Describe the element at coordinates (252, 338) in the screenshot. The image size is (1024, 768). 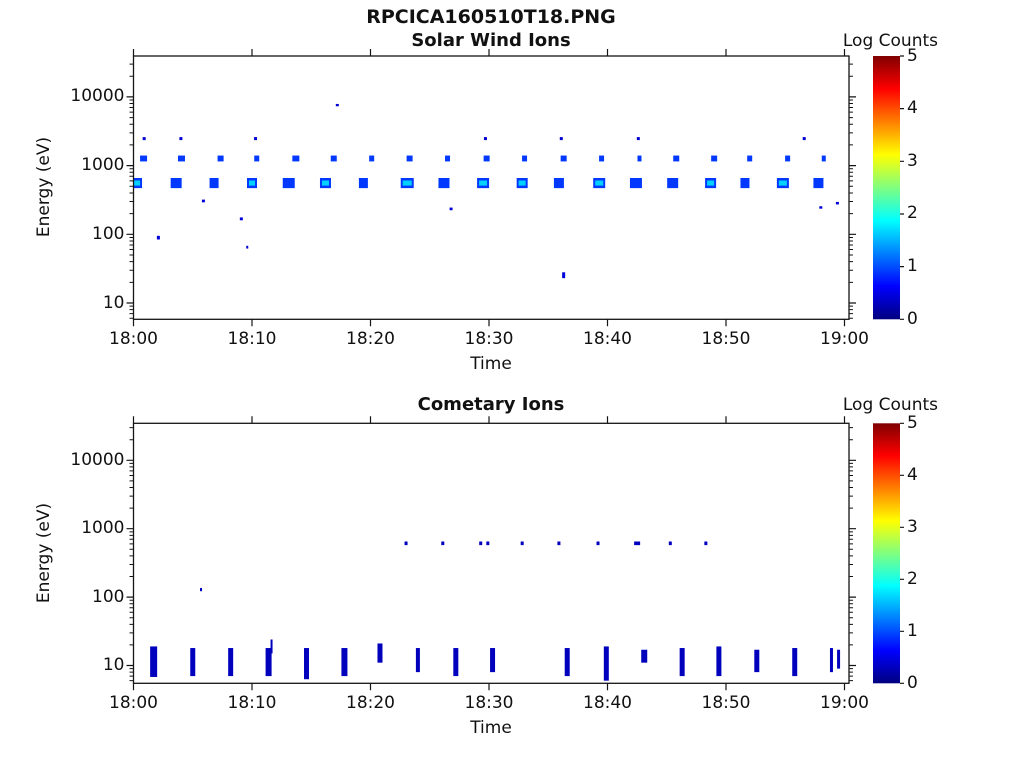
I see `x-tick-label: 18:10` at that location.